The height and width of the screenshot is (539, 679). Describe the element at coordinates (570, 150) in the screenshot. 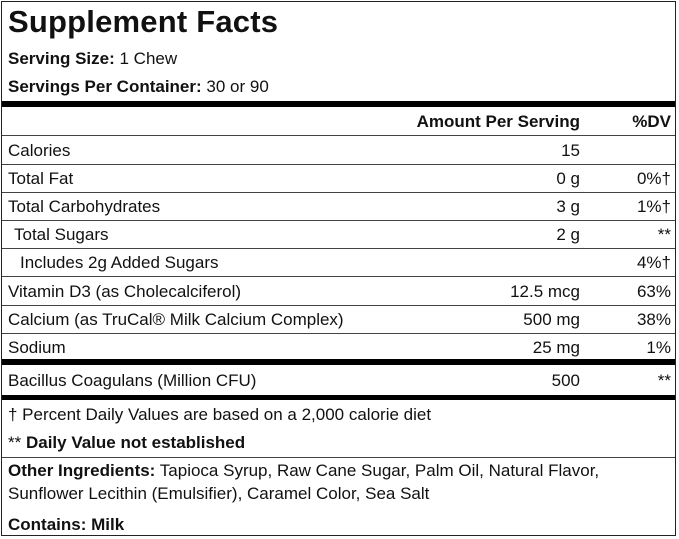

I see `nutrient-amount: 15` at that location.